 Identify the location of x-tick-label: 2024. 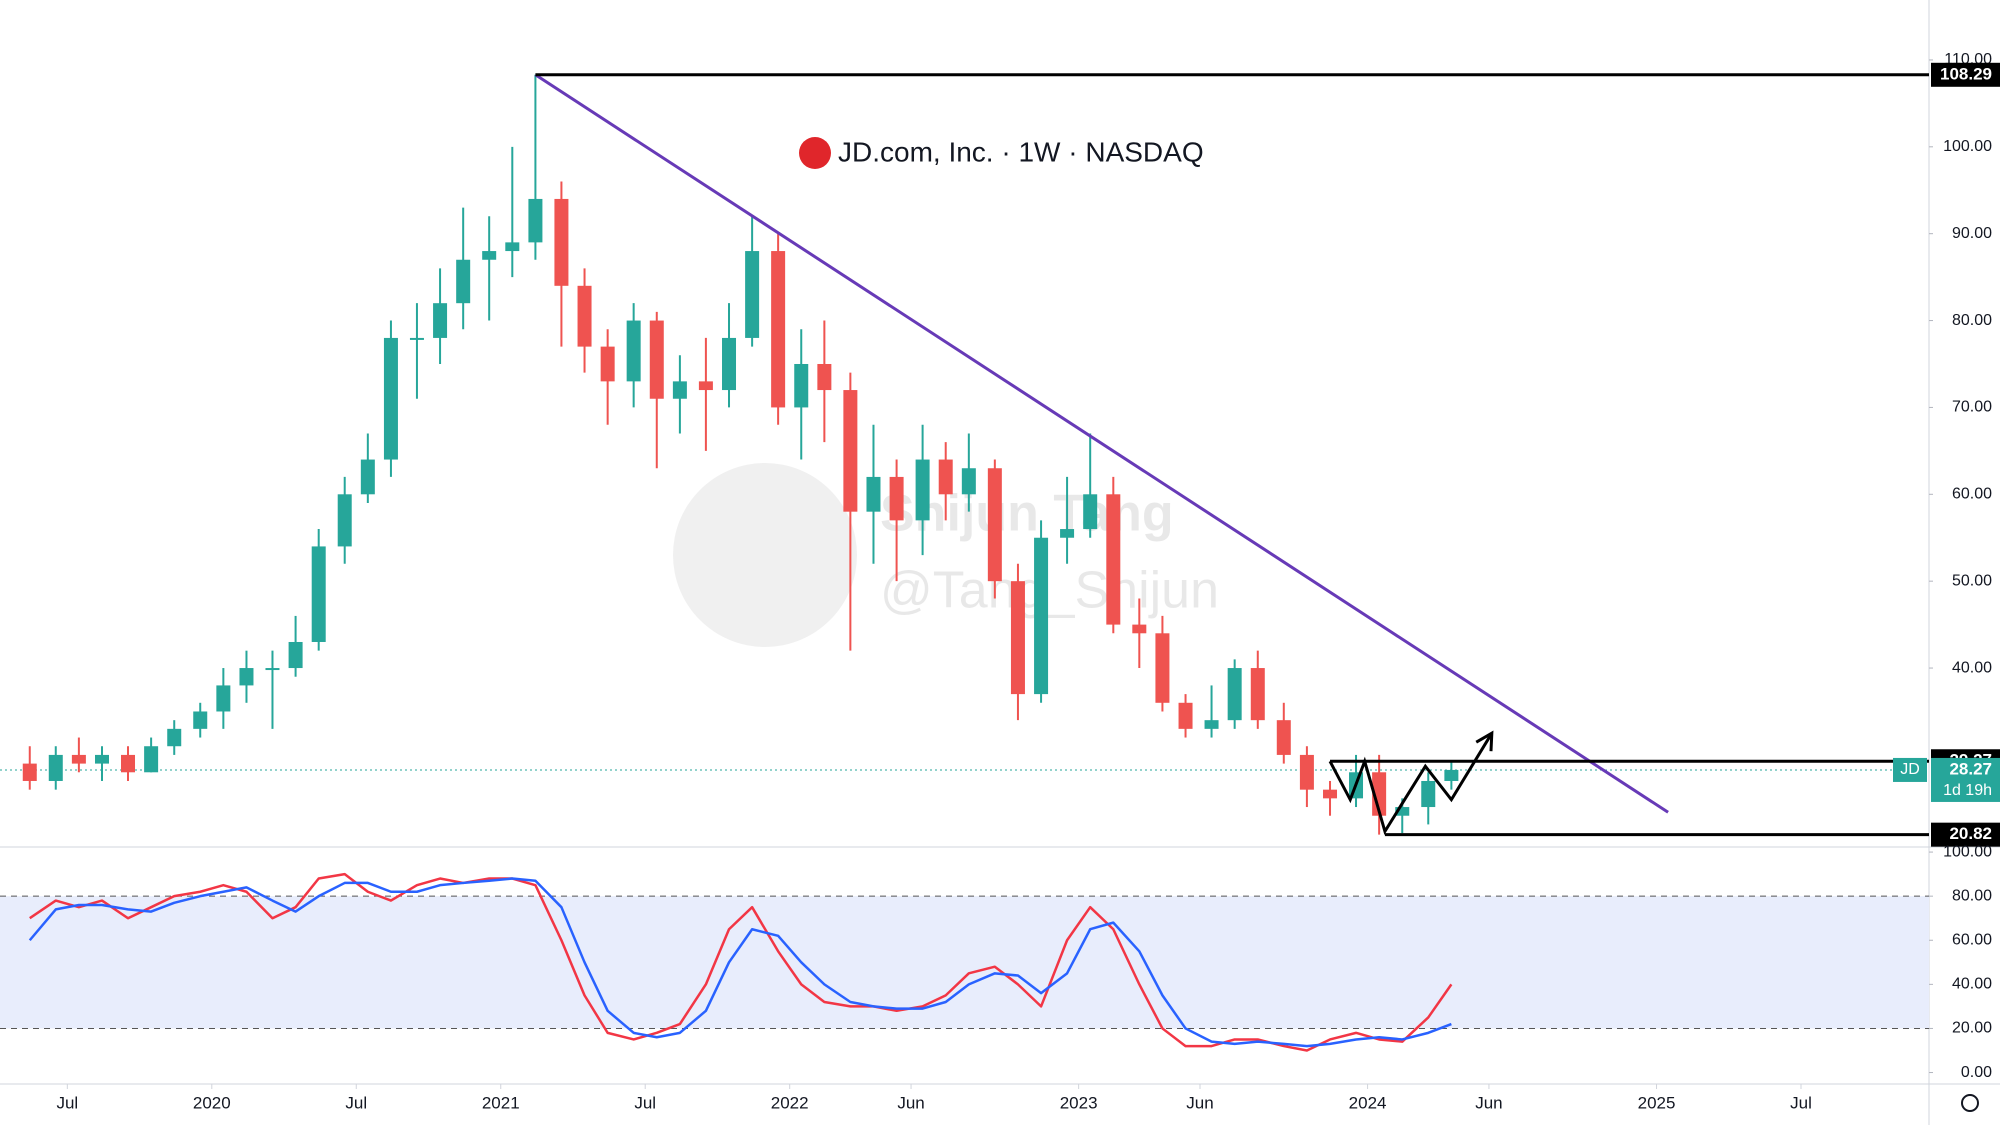
(1368, 1102).